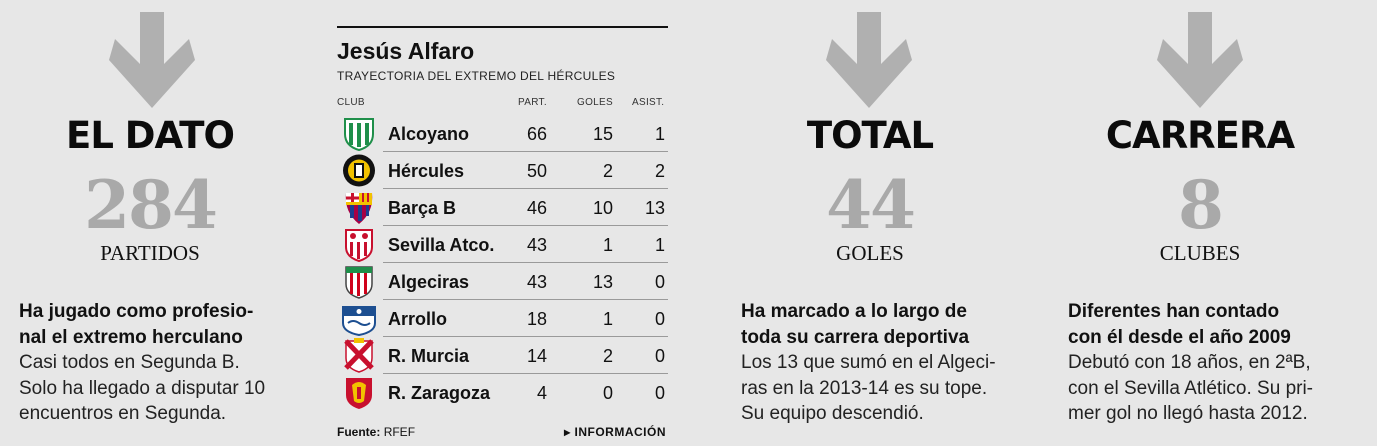  Describe the element at coordinates (150, 135) in the screenshot. I see `dato-kicker: EL DATO` at that location.